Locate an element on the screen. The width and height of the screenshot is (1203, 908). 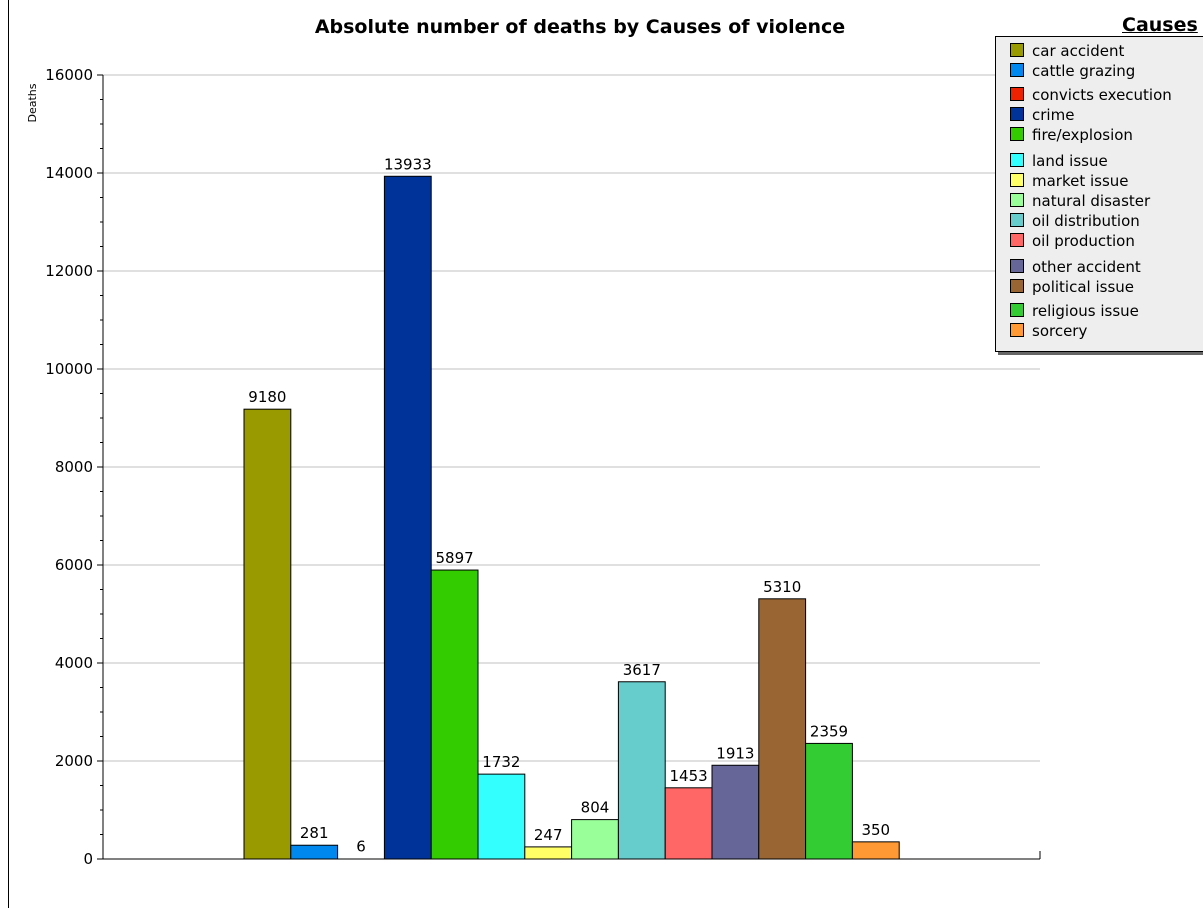
legend-item-other-accident: other accident is located at coordinates (1075, 267).